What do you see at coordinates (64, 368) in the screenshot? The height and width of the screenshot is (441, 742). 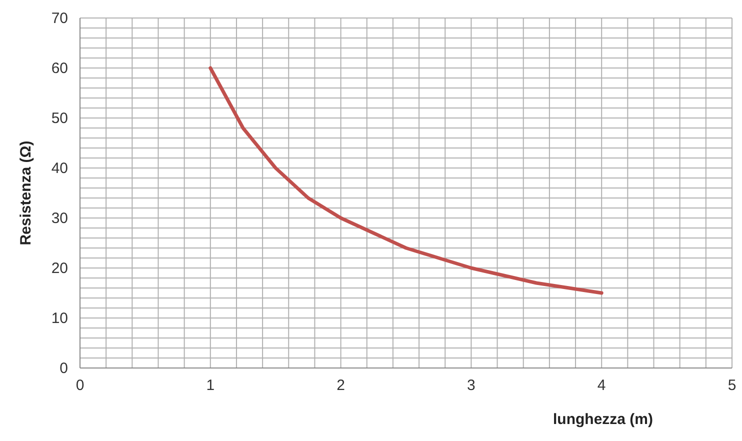 I see `y-tick-label: 0` at bounding box center [64, 368].